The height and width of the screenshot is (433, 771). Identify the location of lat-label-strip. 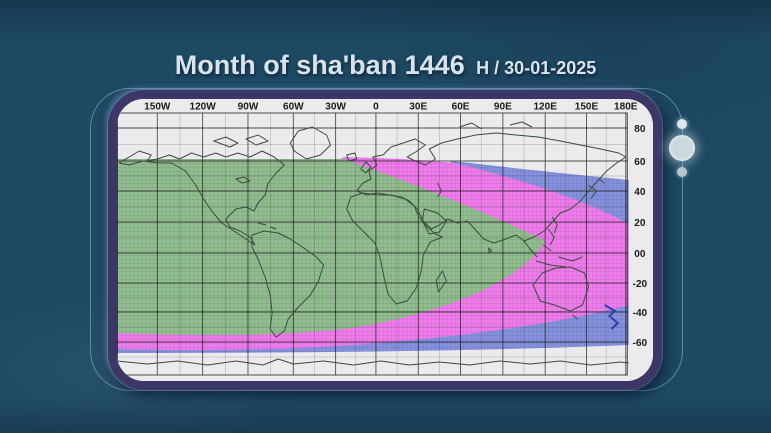
(640, 240).